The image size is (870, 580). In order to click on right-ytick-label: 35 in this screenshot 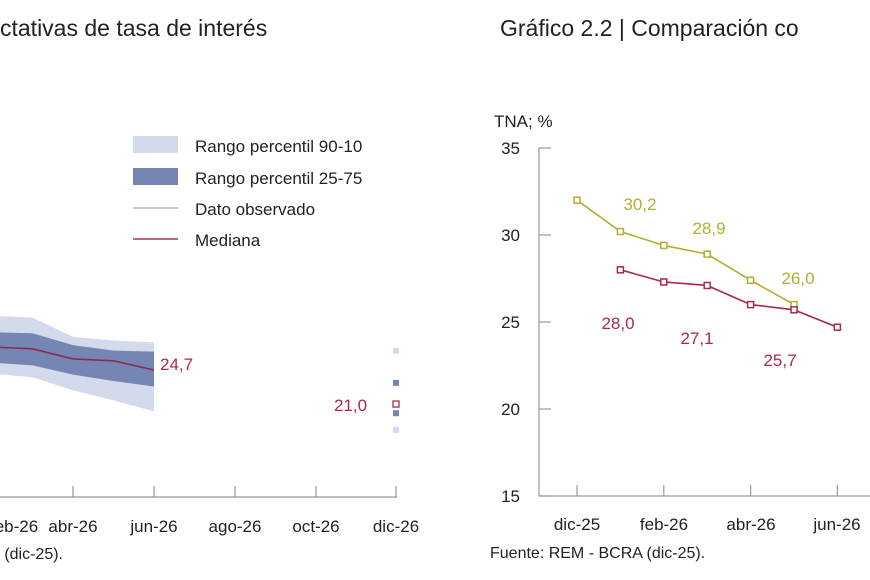, I will do `click(510, 148)`.